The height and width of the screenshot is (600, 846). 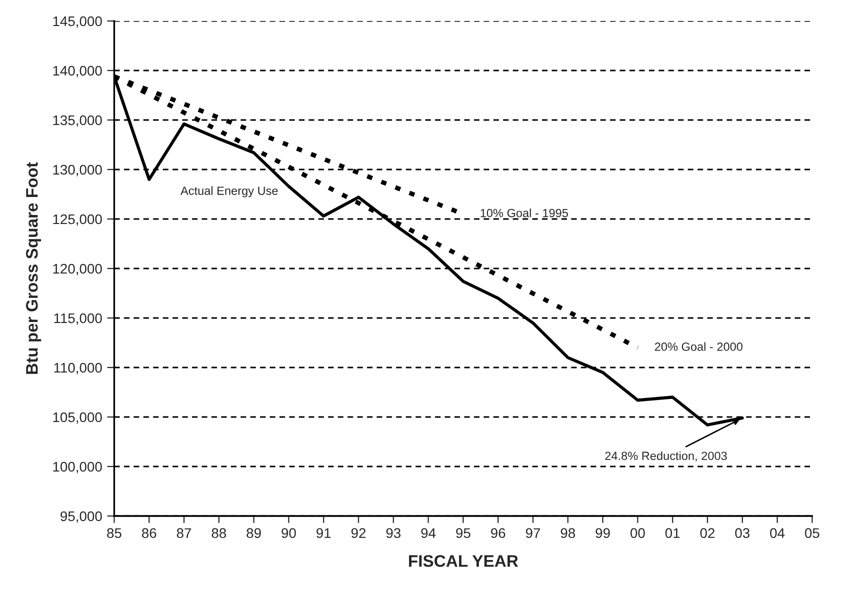 What do you see at coordinates (78, 319) in the screenshot?
I see `y-tick-label: 115,000` at bounding box center [78, 319].